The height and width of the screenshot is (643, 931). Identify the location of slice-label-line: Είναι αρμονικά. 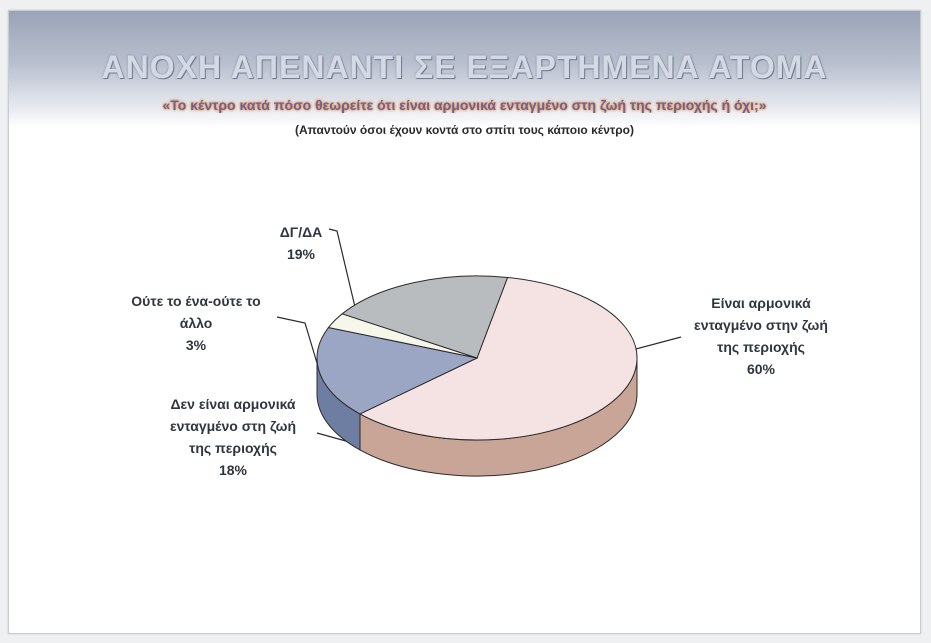
(761, 303).